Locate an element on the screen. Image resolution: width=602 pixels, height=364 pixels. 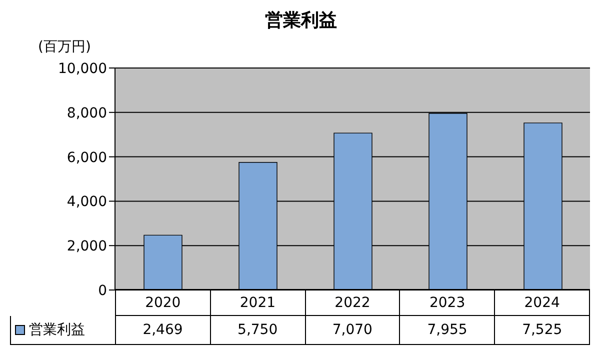
x-tick-label: 2022 is located at coordinates (352, 302).